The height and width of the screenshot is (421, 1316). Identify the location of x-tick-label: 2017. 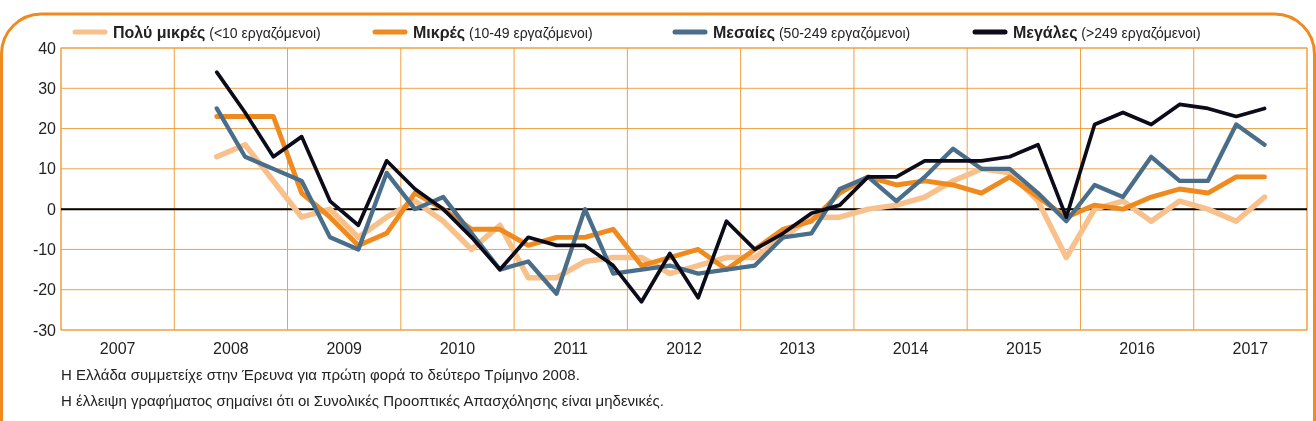
(1250, 348).